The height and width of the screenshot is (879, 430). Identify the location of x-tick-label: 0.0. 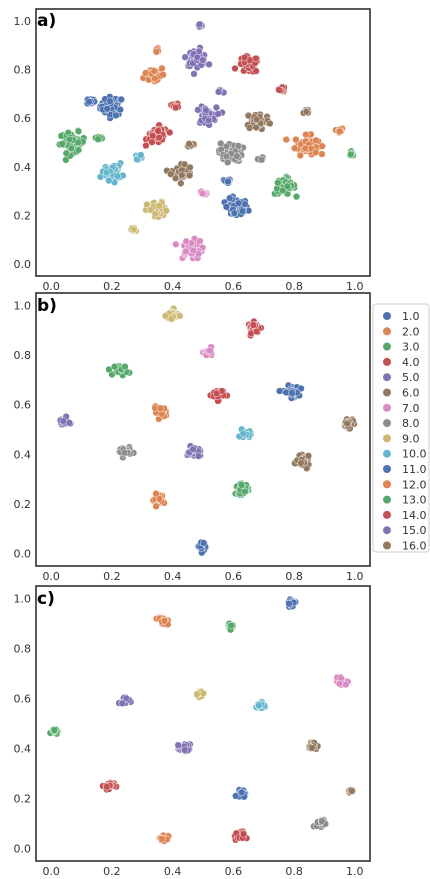
(51, 871).